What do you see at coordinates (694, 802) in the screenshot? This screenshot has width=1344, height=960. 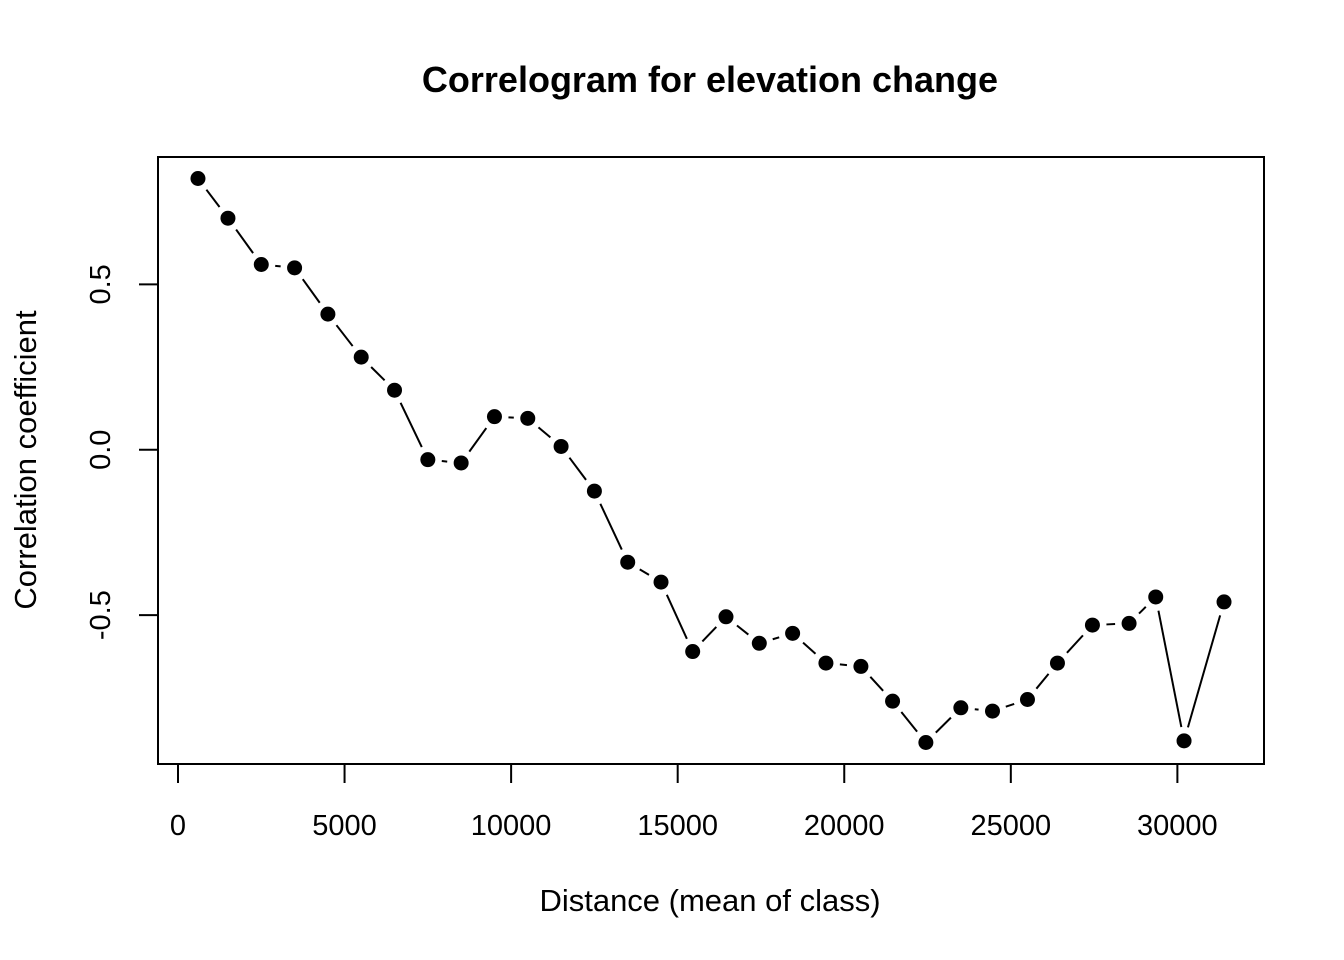 I see `x-axis: 0 5000 10000 15000 20000 25000 30000` at bounding box center [694, 802].